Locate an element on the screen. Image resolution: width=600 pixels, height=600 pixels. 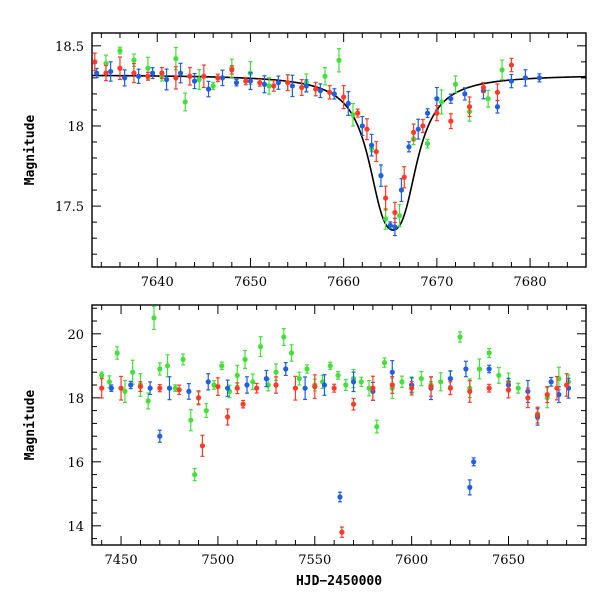
x-tick-label: 7640 is located at coordinates (157, 282).